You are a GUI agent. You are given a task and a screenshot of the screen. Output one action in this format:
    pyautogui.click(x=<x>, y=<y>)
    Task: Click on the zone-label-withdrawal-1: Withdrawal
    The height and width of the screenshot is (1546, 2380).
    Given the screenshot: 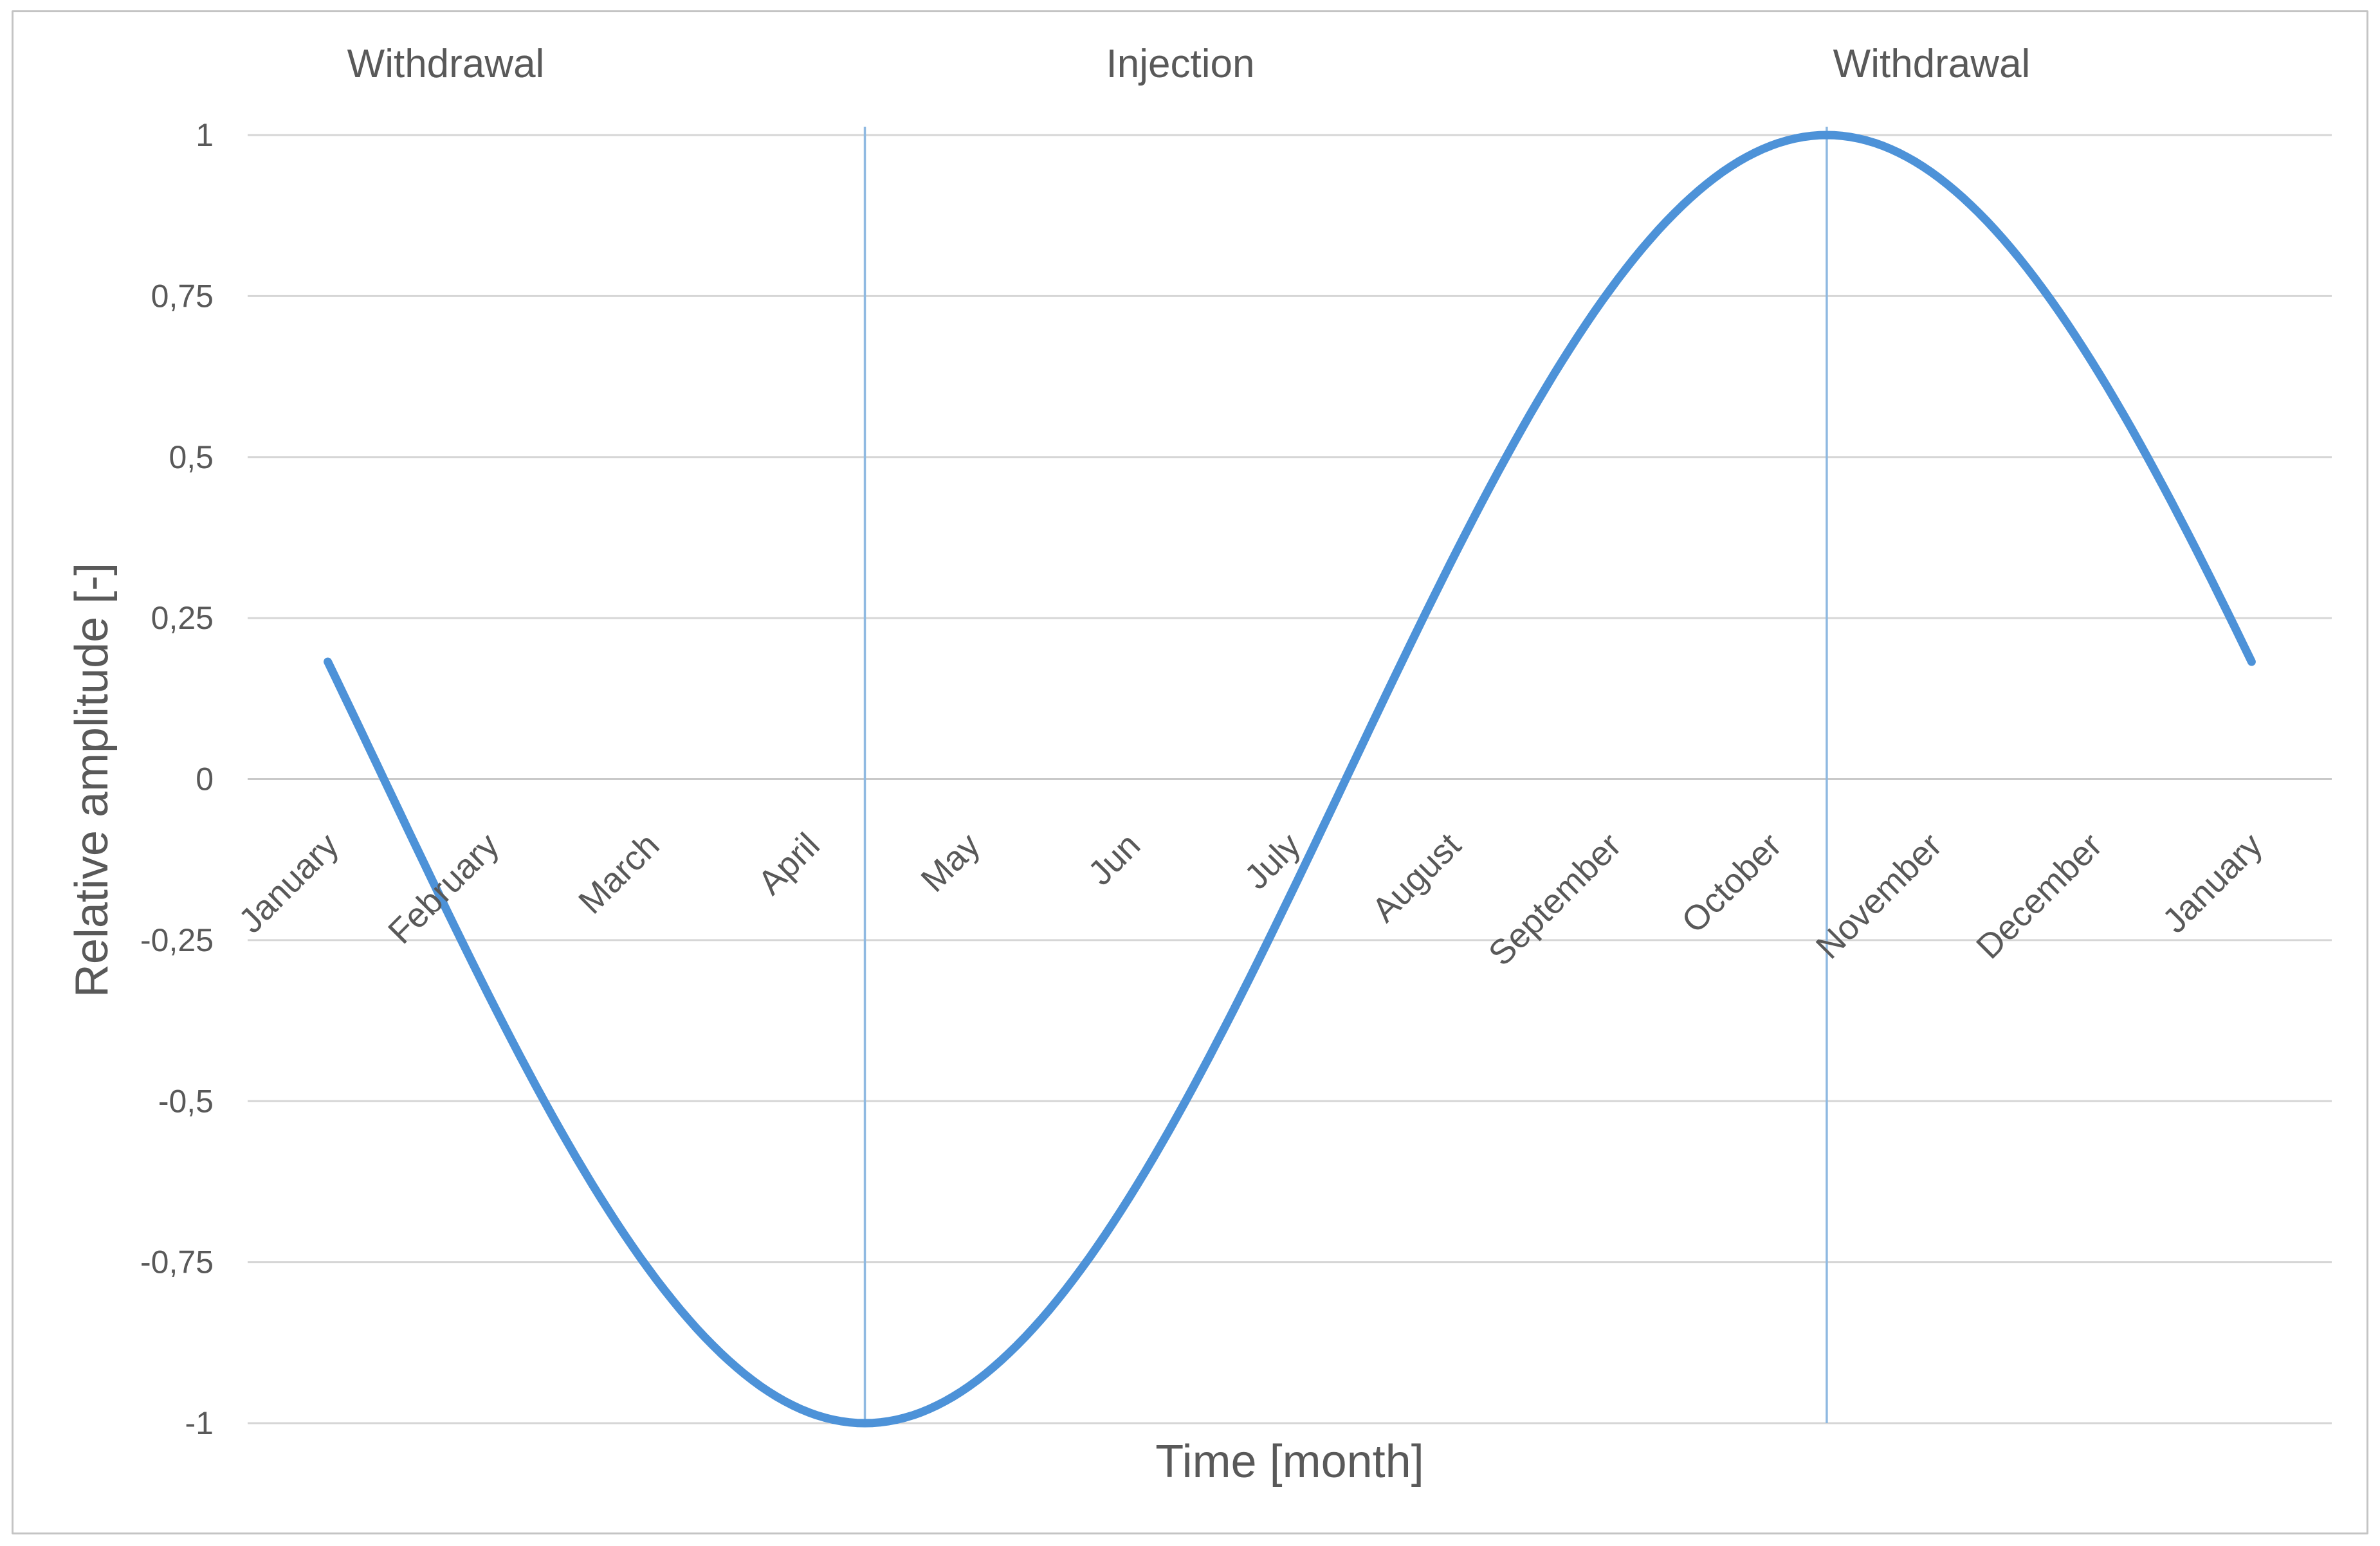 What is the action you would take?
    pyautogui.click(x=446, y=64)
    